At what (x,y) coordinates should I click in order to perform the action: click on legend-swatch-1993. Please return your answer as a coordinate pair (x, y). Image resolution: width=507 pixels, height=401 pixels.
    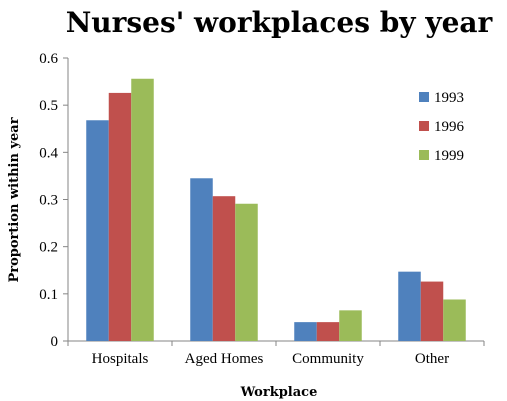
    Looking at the image, I should click on (424, 97).